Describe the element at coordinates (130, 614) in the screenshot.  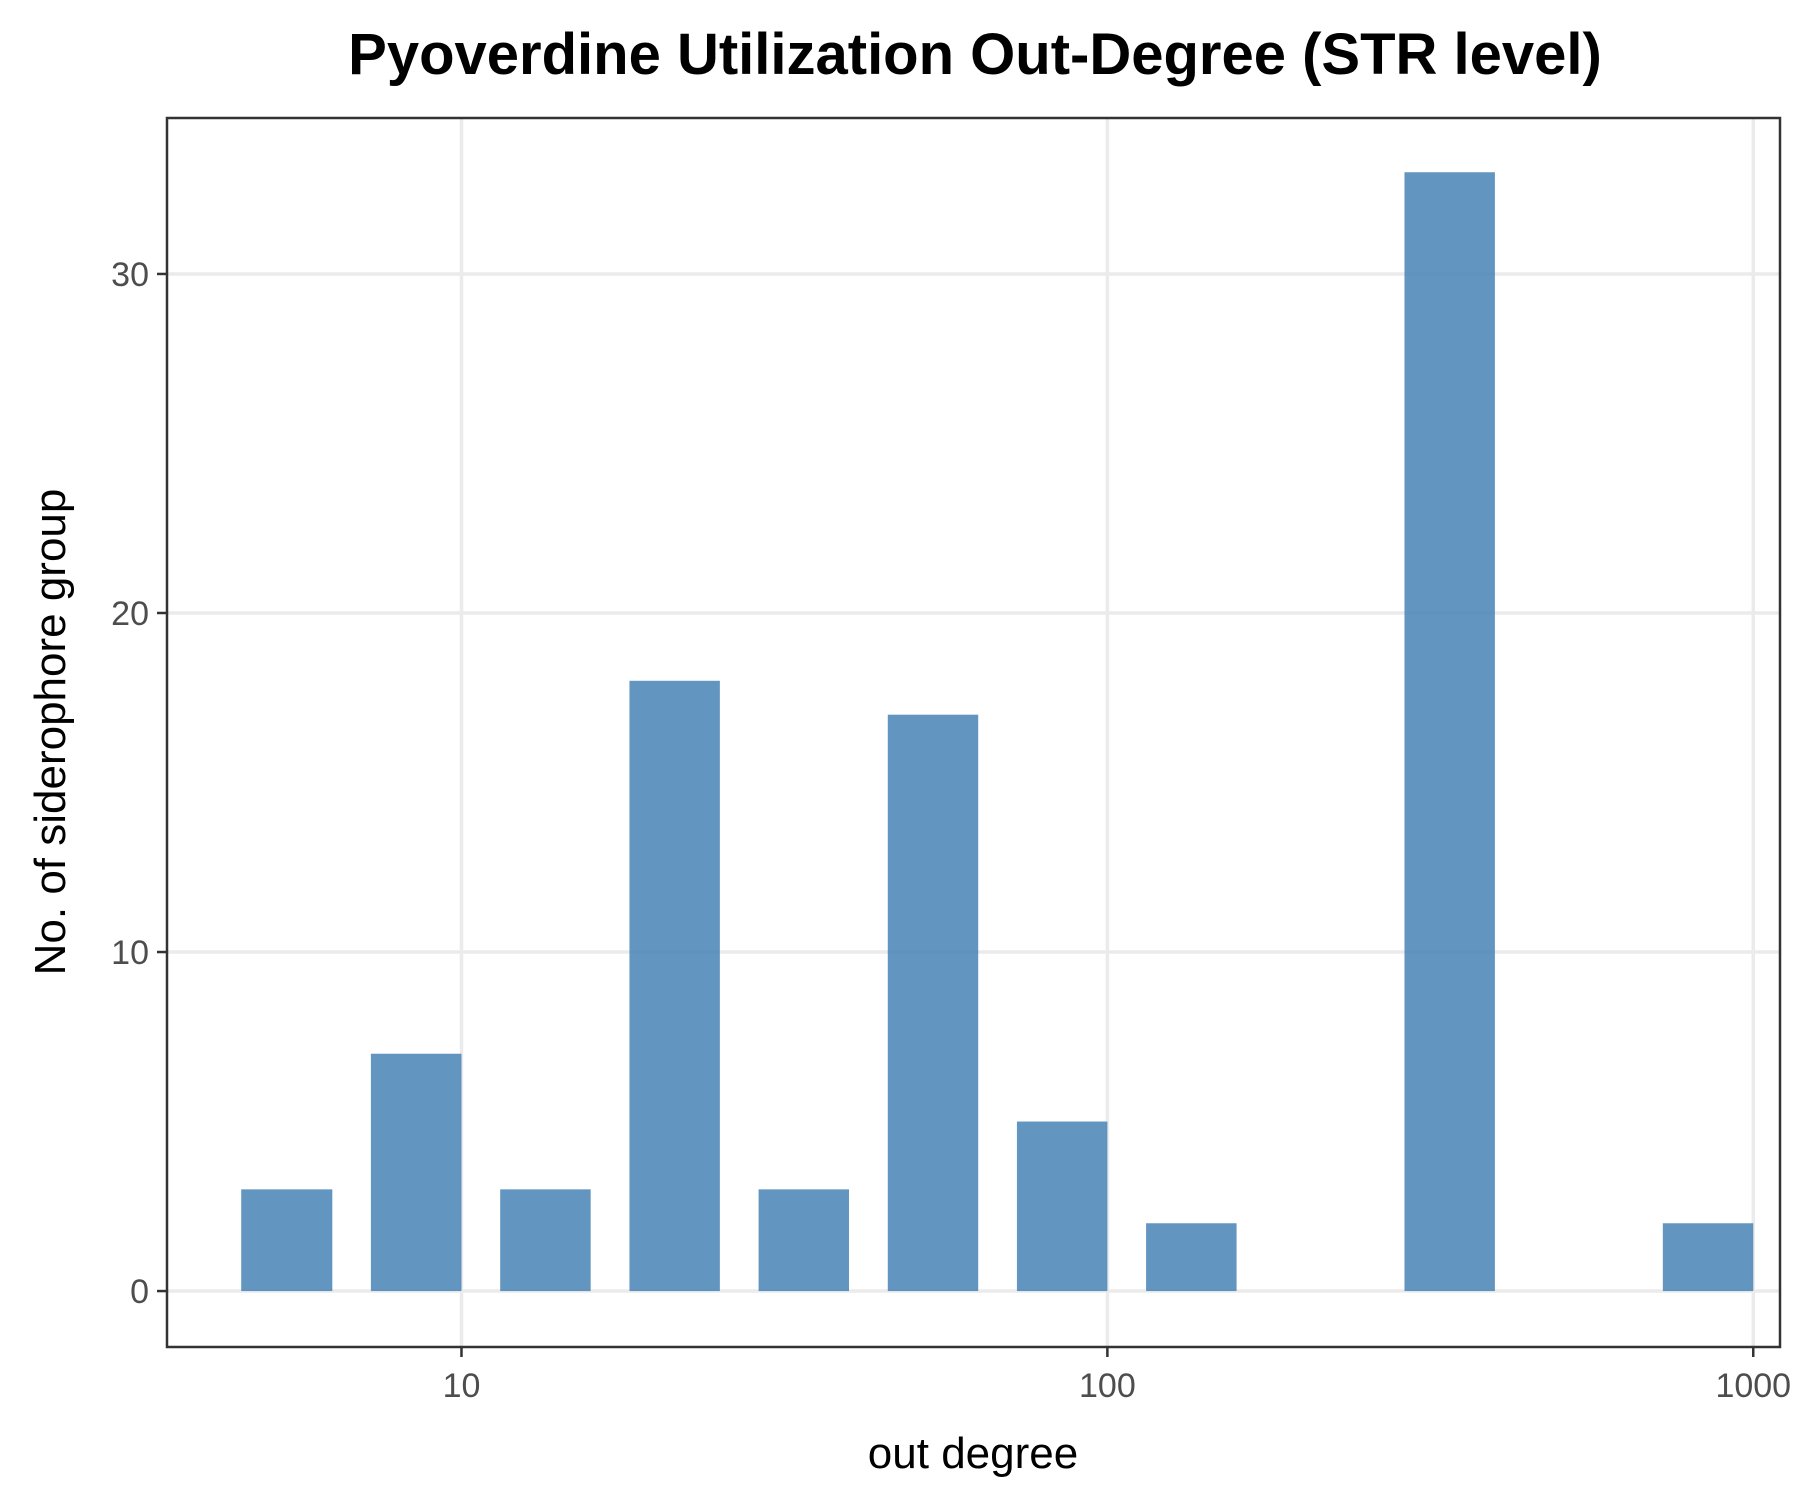
I see `y-tick-label: 20` at that location.